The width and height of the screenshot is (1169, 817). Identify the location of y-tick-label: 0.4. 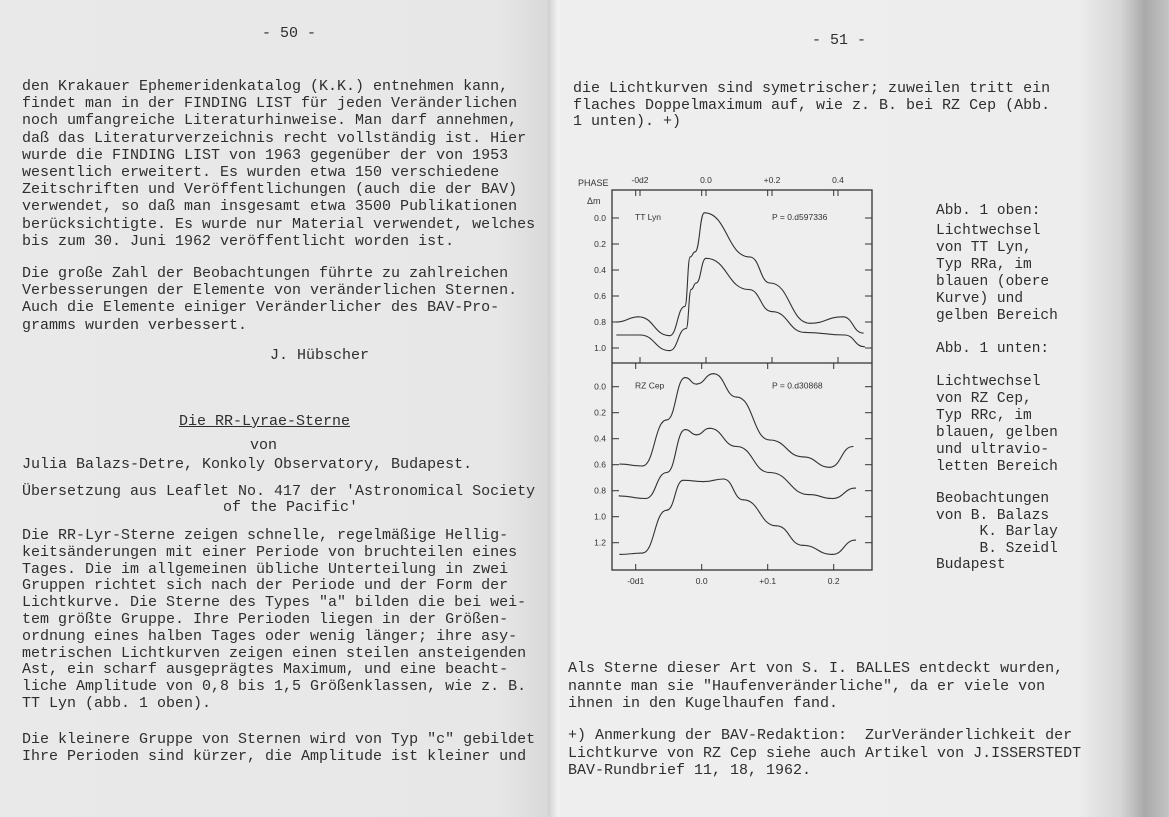
(600, 439).